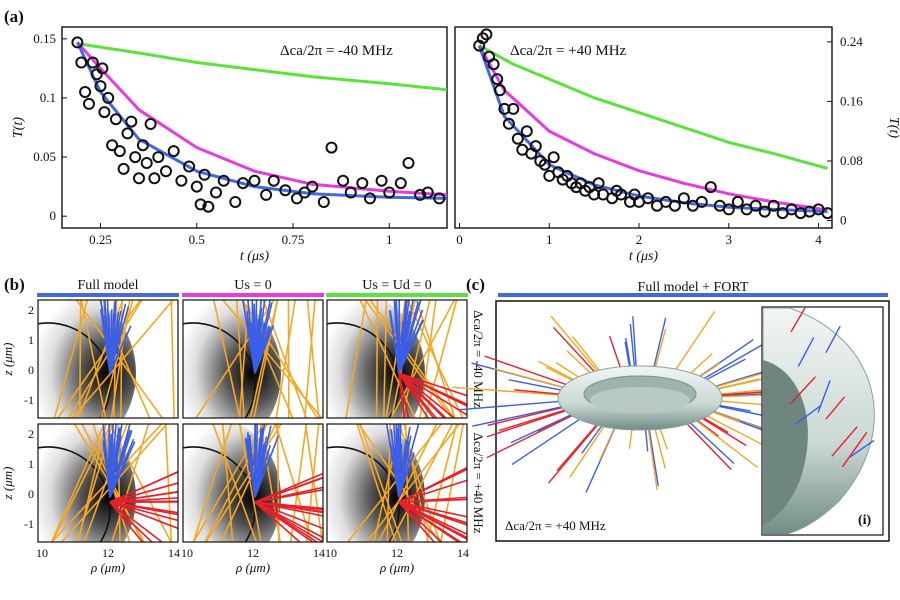 The width and height of the screenshot is (900, 600). I want to click on y-tick-label: 0.16, so click(851, 100).